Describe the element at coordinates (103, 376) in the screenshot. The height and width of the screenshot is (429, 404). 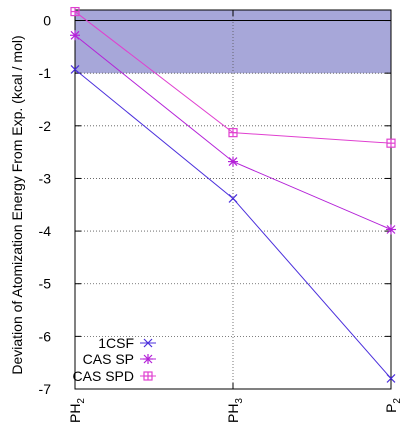
I see `legend-label: CAS SPD` at that location.